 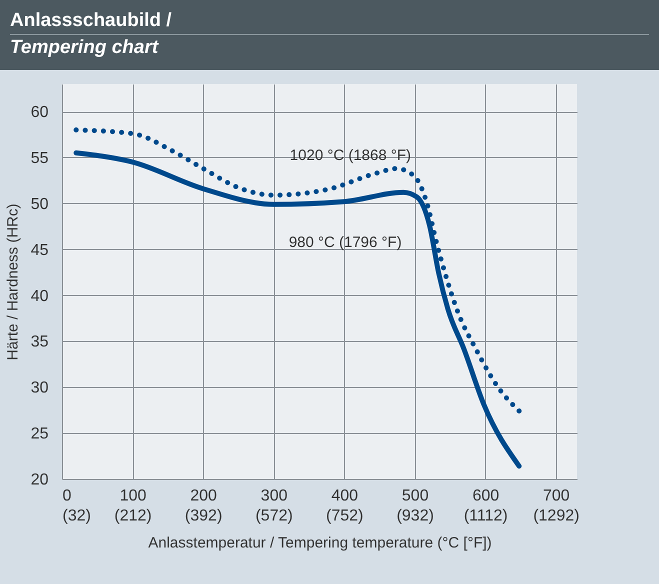 I want to click on x2-tick-label: (932), so click(x=415, y=516).